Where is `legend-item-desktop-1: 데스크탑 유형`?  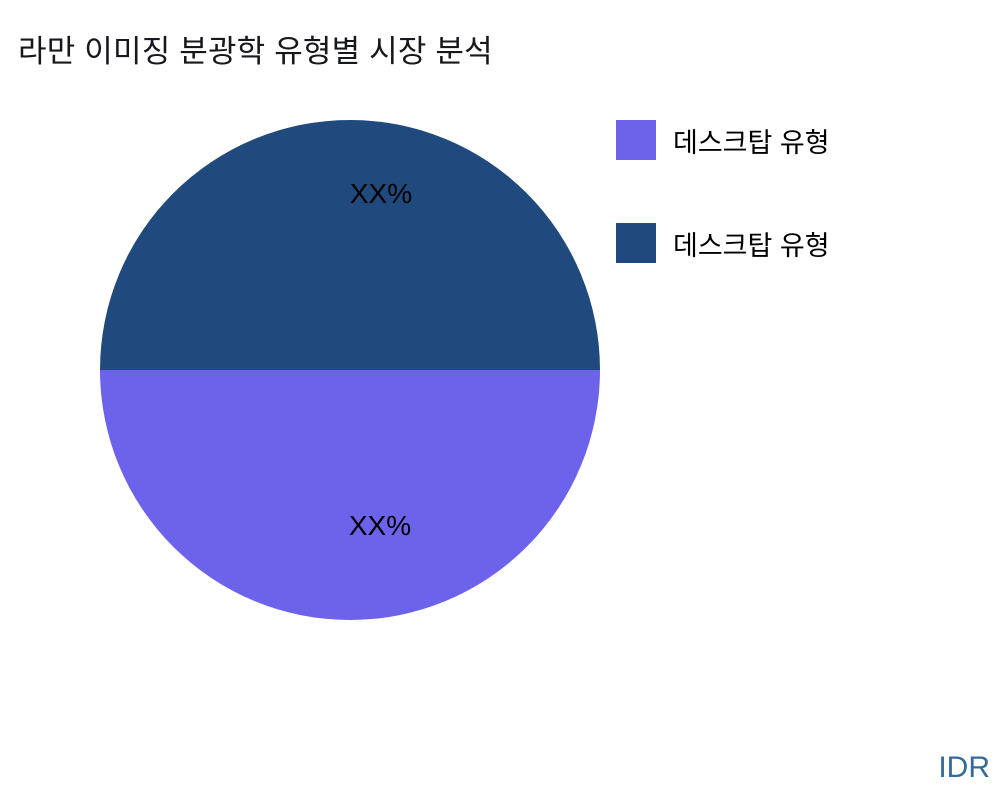
legend-item-desktop-1: 데스크탑 유형 is located at coordinates (723, 140).